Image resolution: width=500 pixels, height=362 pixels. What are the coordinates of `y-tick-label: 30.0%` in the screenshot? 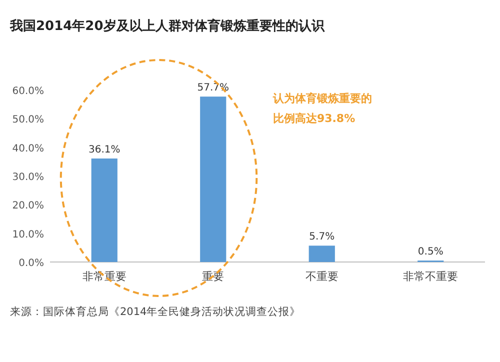 It's located at (28, 177).